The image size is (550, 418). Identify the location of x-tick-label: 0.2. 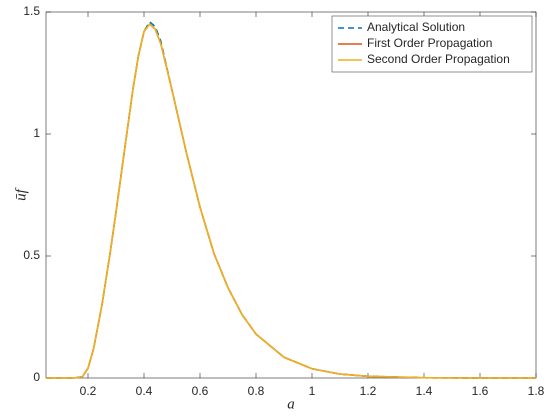
(88, 391).